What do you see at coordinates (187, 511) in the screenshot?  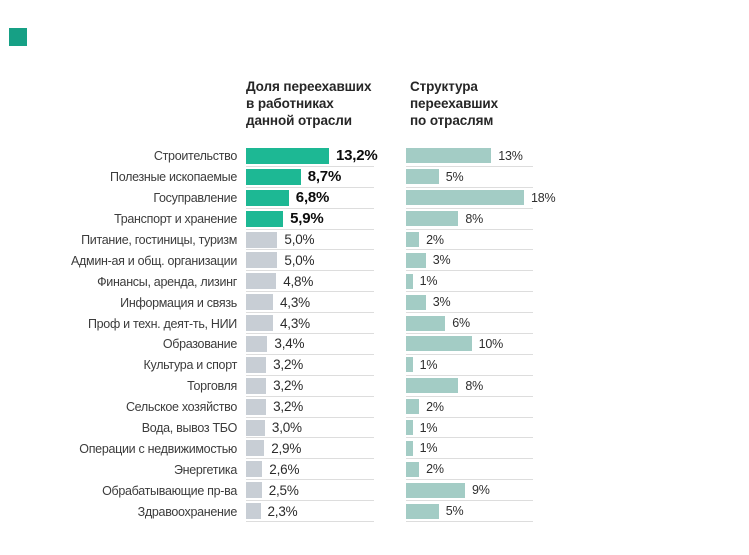 I see `category-label: Здравоохранение` at bounding box center [187, 511].